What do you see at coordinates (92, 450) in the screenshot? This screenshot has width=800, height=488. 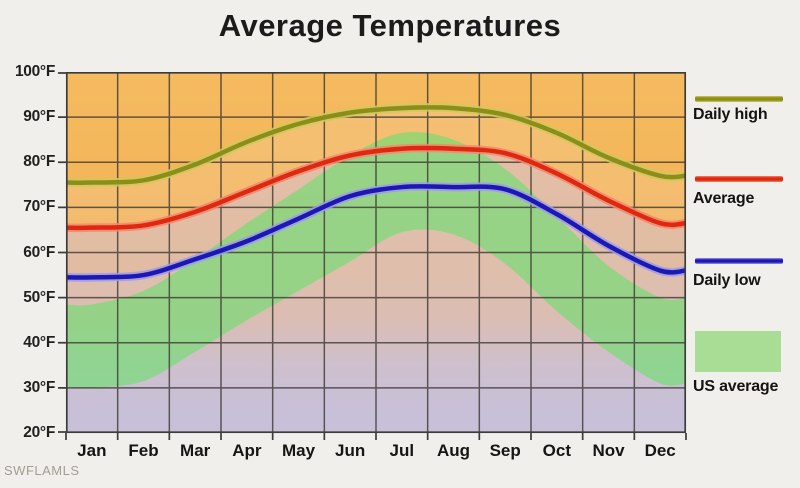 I see `x-tick-label-jan: Jan` at bounding box center [92, 450].